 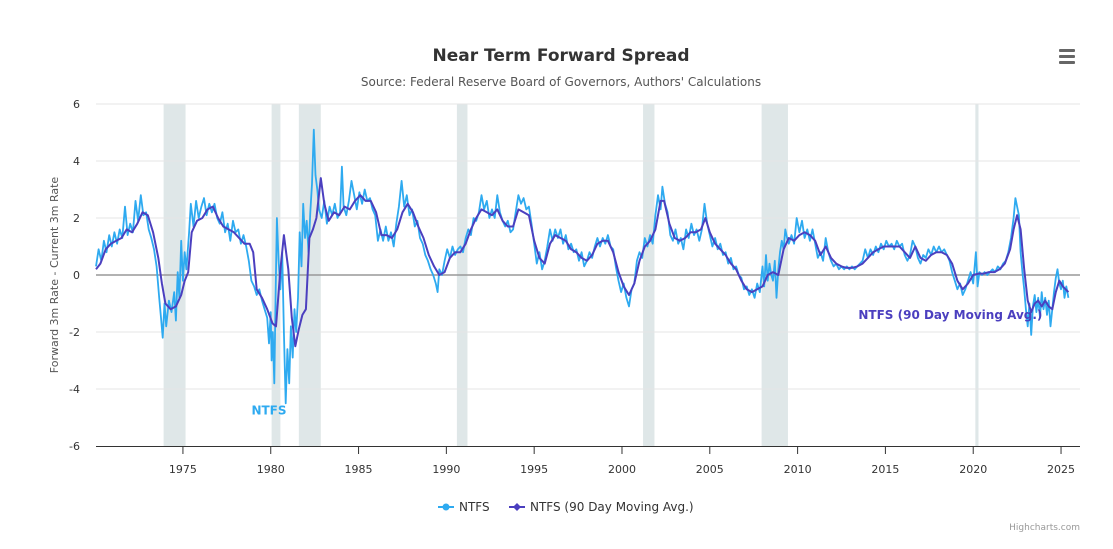 I want to click on x-tick-label: 2015, so click(x=885, y=469).